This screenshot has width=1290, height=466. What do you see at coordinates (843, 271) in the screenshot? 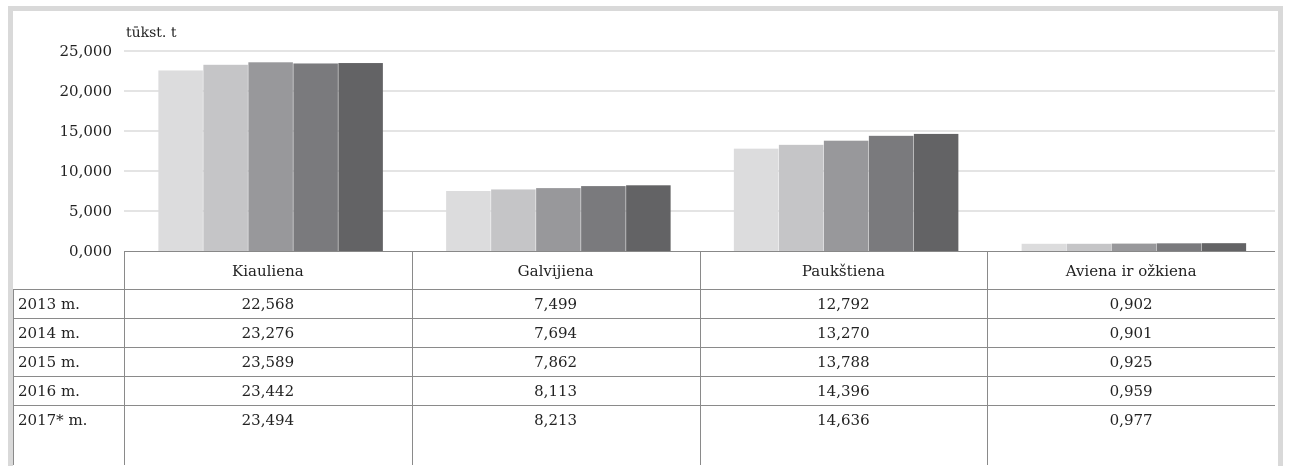
I see `category-label: Paukštiena` at bounding box center [843, 271].